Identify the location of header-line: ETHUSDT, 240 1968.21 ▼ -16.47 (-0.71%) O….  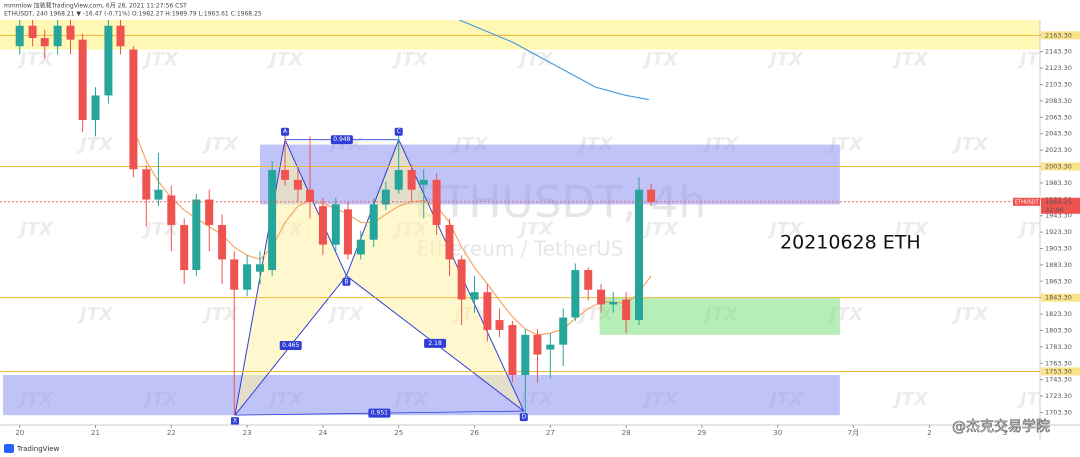
(133, 14).